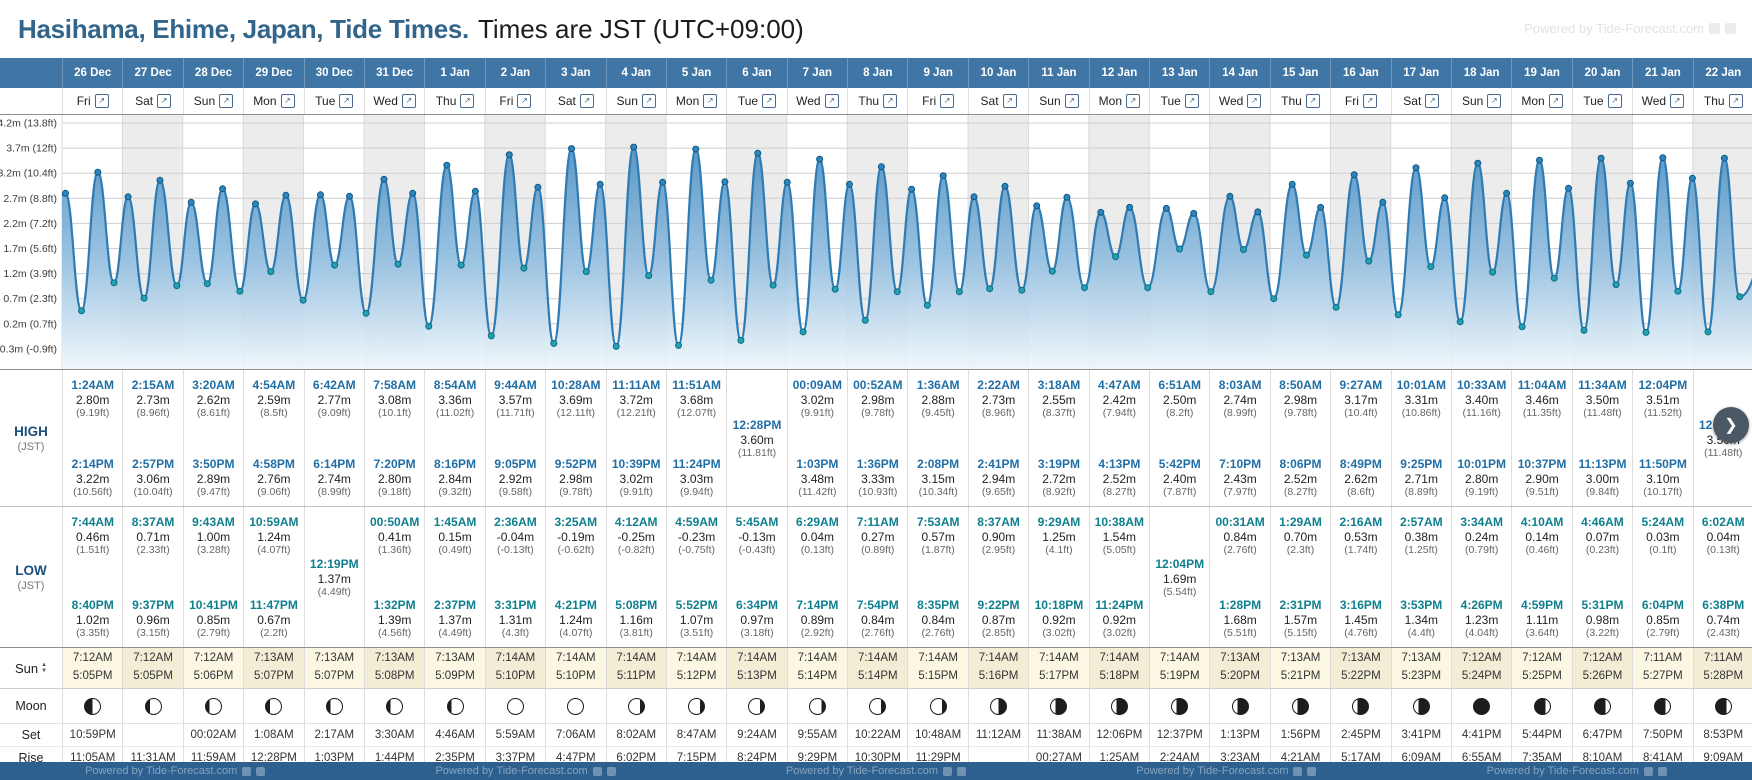 This screenshot has width=1752, height=780. Describe the element at coordinates (575, 735) in the screenshot. I see `moon-set-cell: 7:06AM` at that location.